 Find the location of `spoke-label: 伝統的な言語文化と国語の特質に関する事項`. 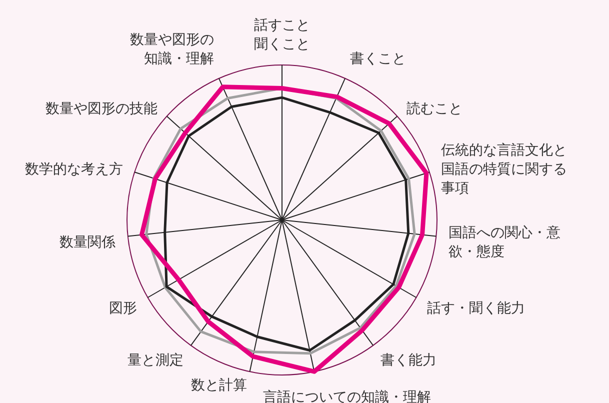

spoke-label: 伝統的な言語文化と国語の特質に関する事項 is located at coordinates (504, 169).